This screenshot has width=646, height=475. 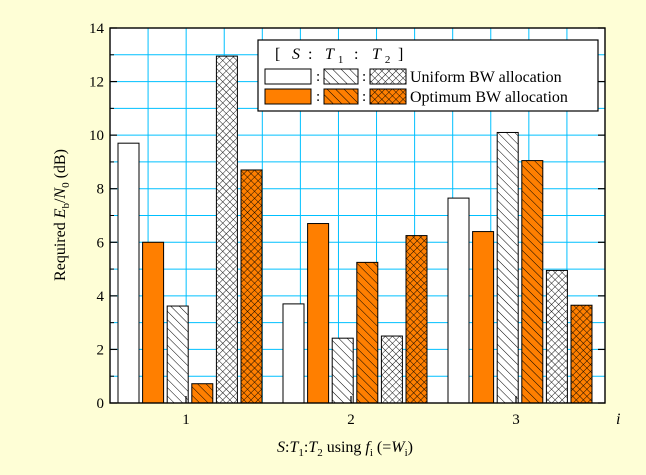 What do you see at coordinates (310, 54) in the screenshot?
I see `legend-header-colon1: :` at bounding box center [310, 54].